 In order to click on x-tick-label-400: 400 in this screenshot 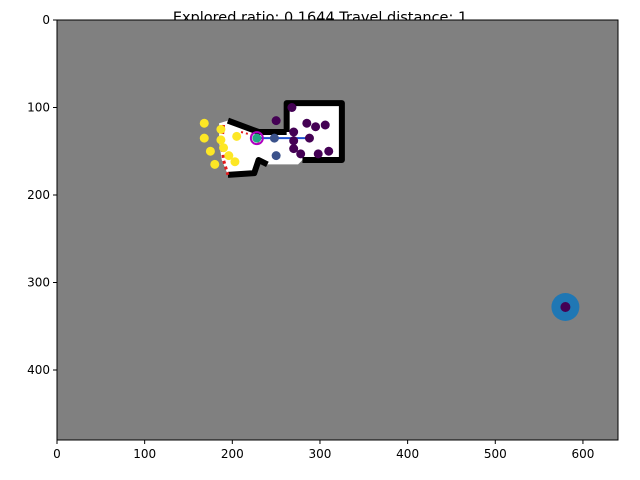, I will do `click(407, 454)`.